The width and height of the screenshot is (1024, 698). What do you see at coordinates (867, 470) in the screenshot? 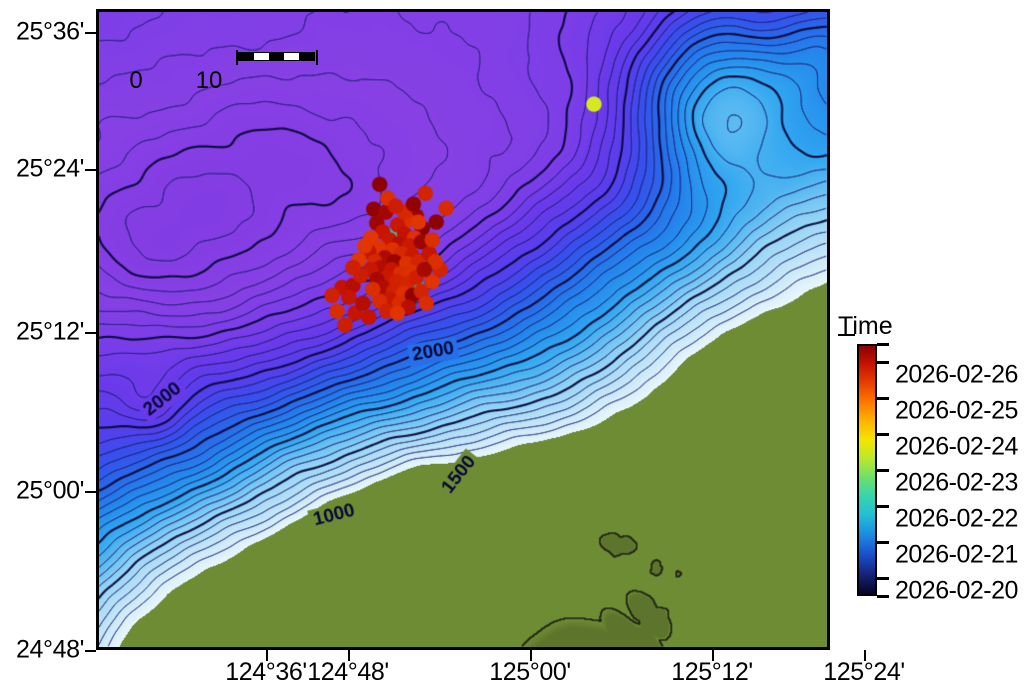
I see `colorbar-gradient` at bounding box center [867, 470].